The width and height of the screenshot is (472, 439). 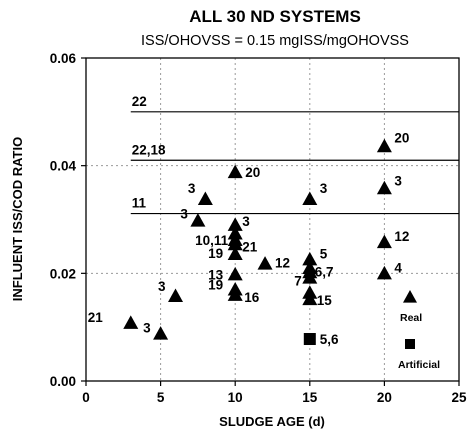 I want to click on reference-line-label: 11, so click(x=139, y=203).